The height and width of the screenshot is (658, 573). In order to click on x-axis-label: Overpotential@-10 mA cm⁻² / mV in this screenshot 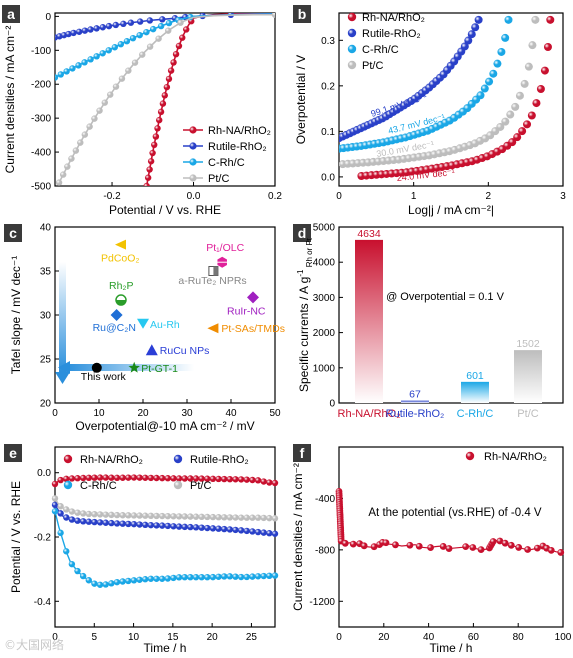, I will do `click(164, 426)`.